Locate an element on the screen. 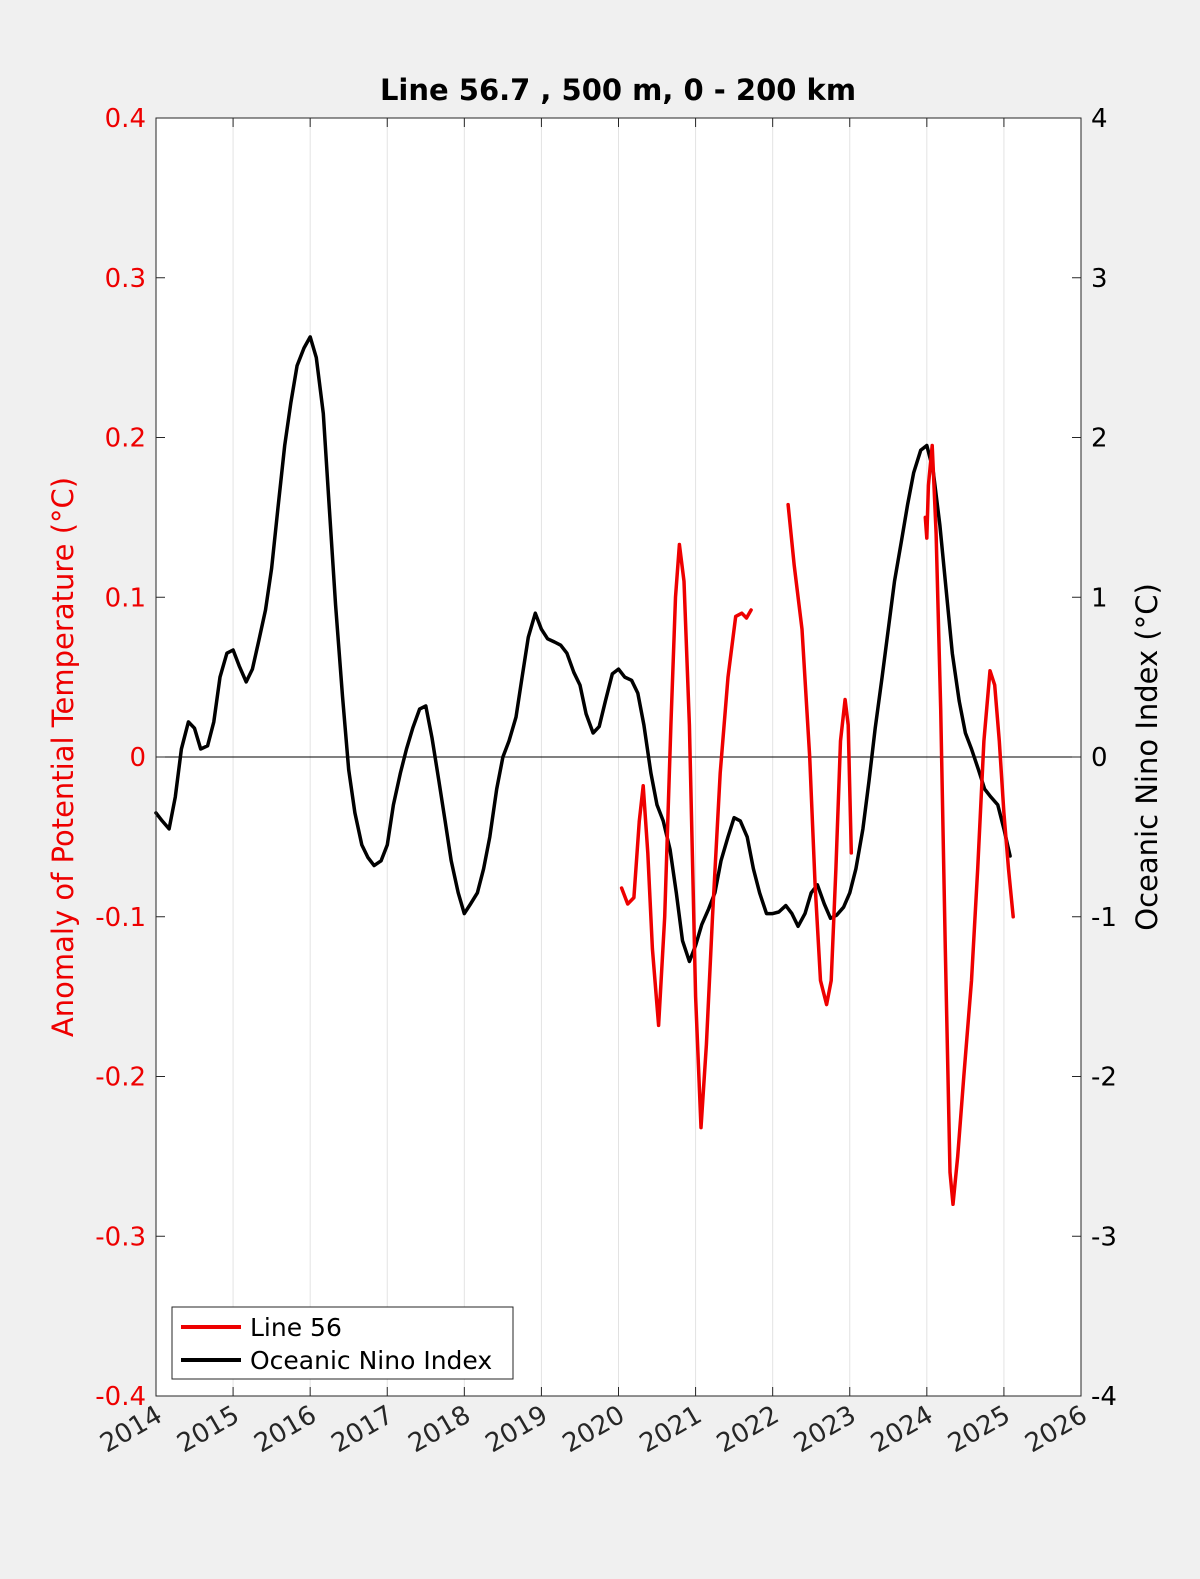 The width and height of the screenshot is (1200, 1579). y-tick-label-right: 3 is located at coordinates (1099, 279).